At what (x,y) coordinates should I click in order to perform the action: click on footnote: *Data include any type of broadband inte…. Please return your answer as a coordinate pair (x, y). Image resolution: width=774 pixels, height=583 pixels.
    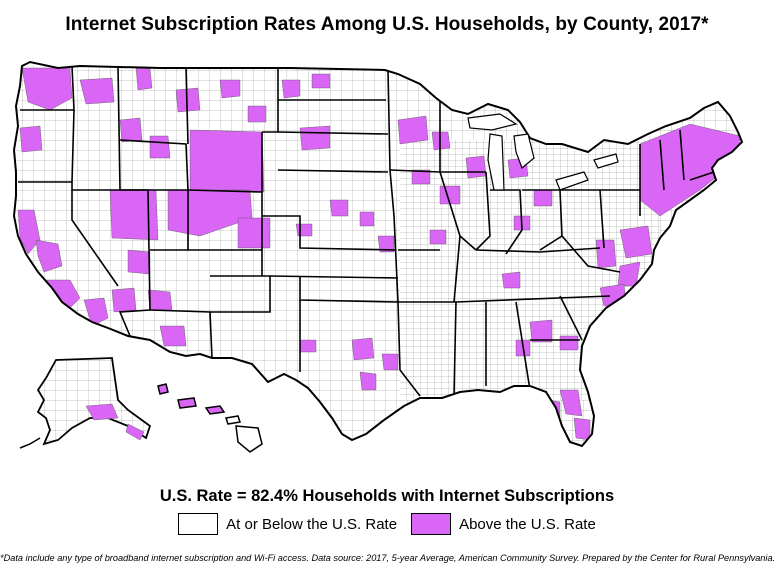
    Looking at the image, I should click on (387, 558).